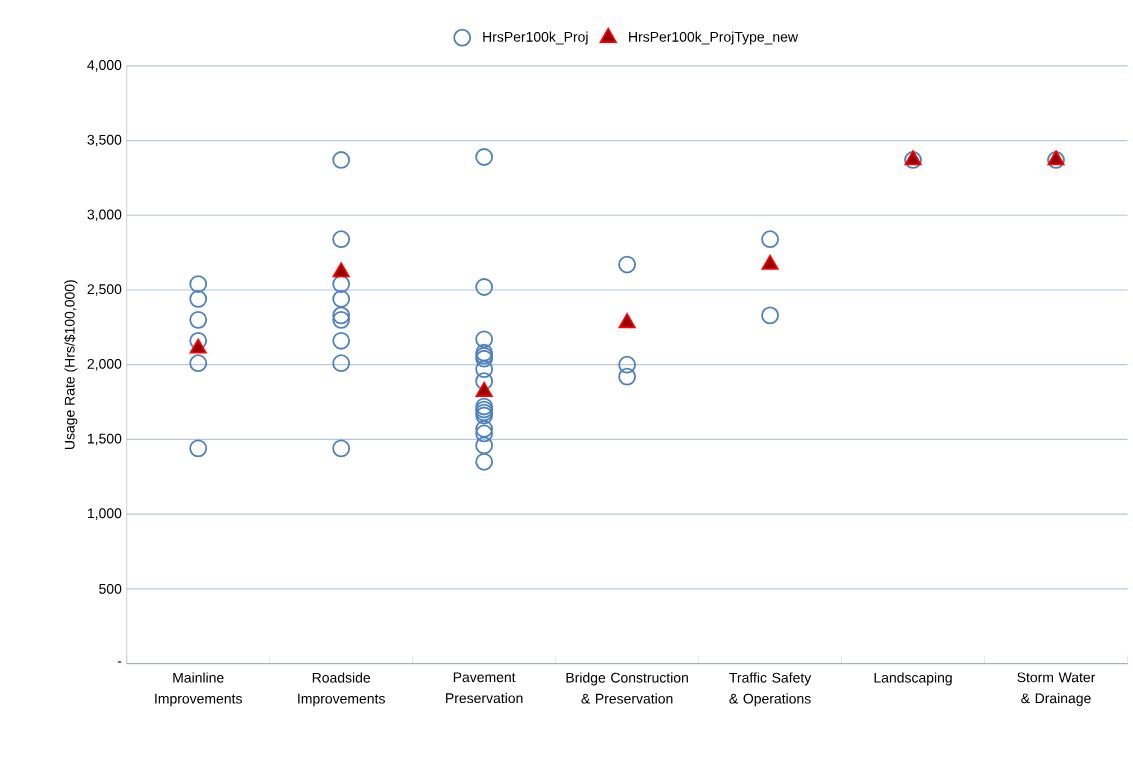  Describe the element at coordinates (104, 215) in the screenshot. I see `y-tick-label: 3,000` at that location.